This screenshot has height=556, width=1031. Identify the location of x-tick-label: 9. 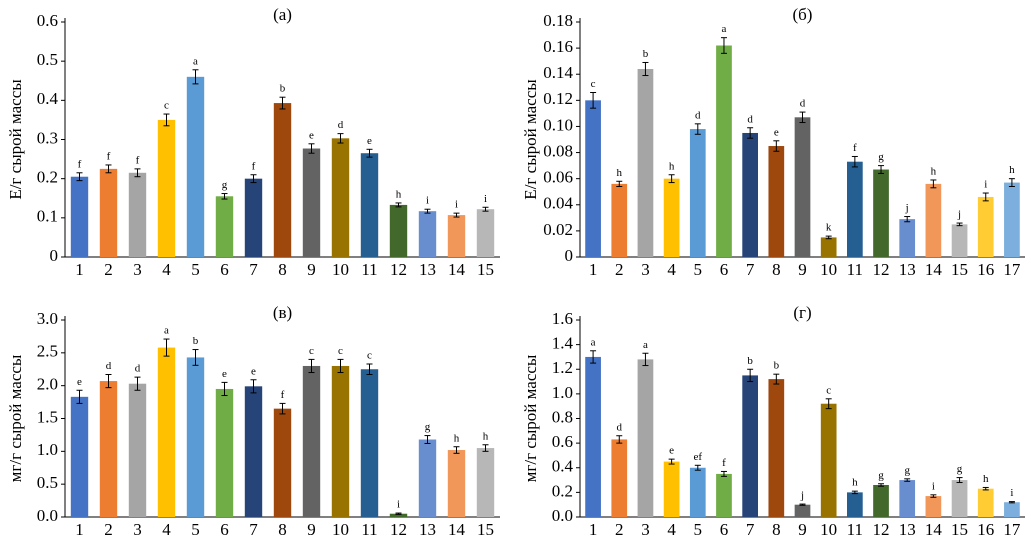
(311, 269).